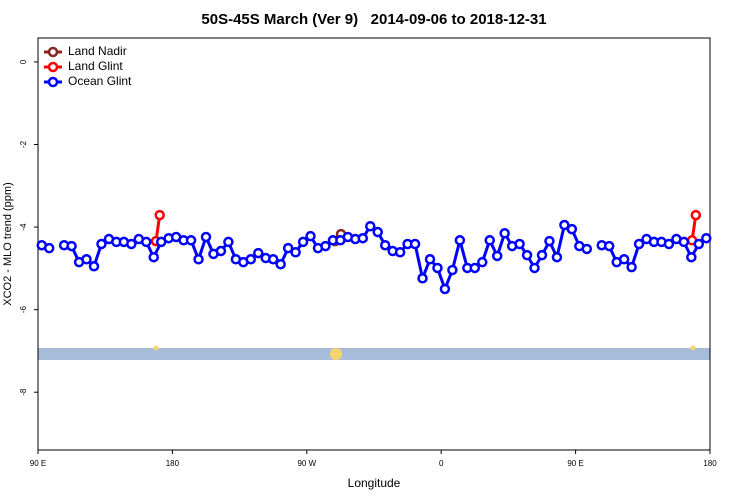 This screenshot has height=500, width=750. What do you see at coordinates (23, 310) in the screenshot?
I see `y-tick-label: -6` at bounding box center [23, 310].